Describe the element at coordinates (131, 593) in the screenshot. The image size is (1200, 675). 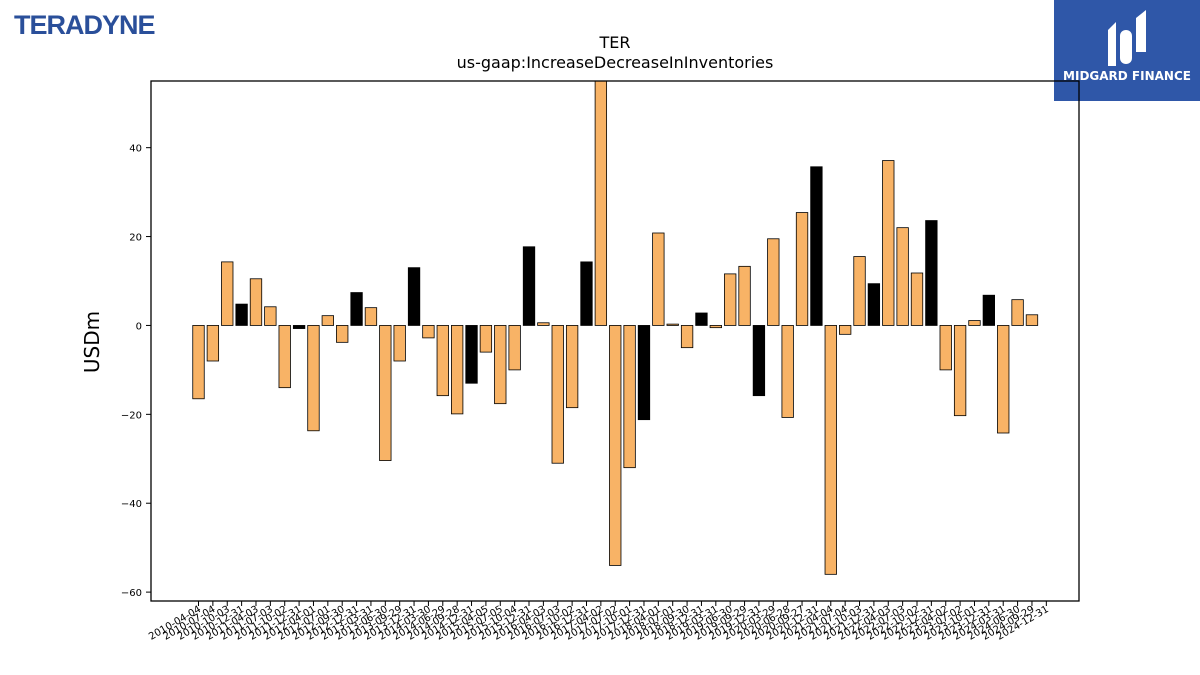
I see `y-tick-label: −60` at that location.